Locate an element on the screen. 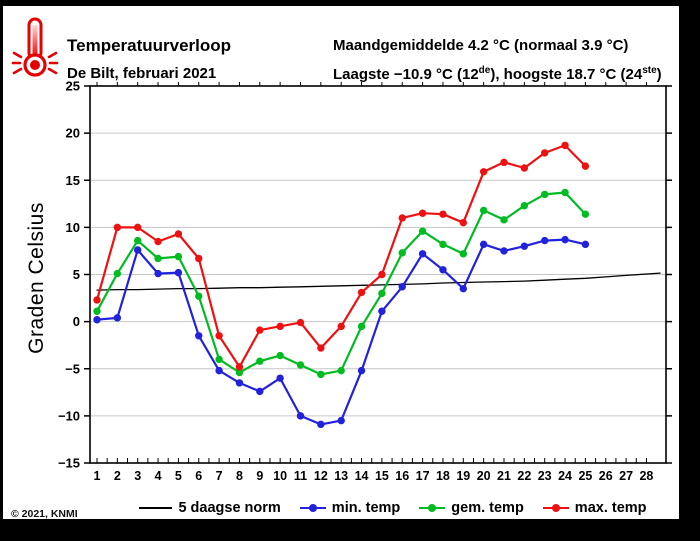 This screenshot has height=541, width=700. norm-line-sample is located at coordinates (156, 508).